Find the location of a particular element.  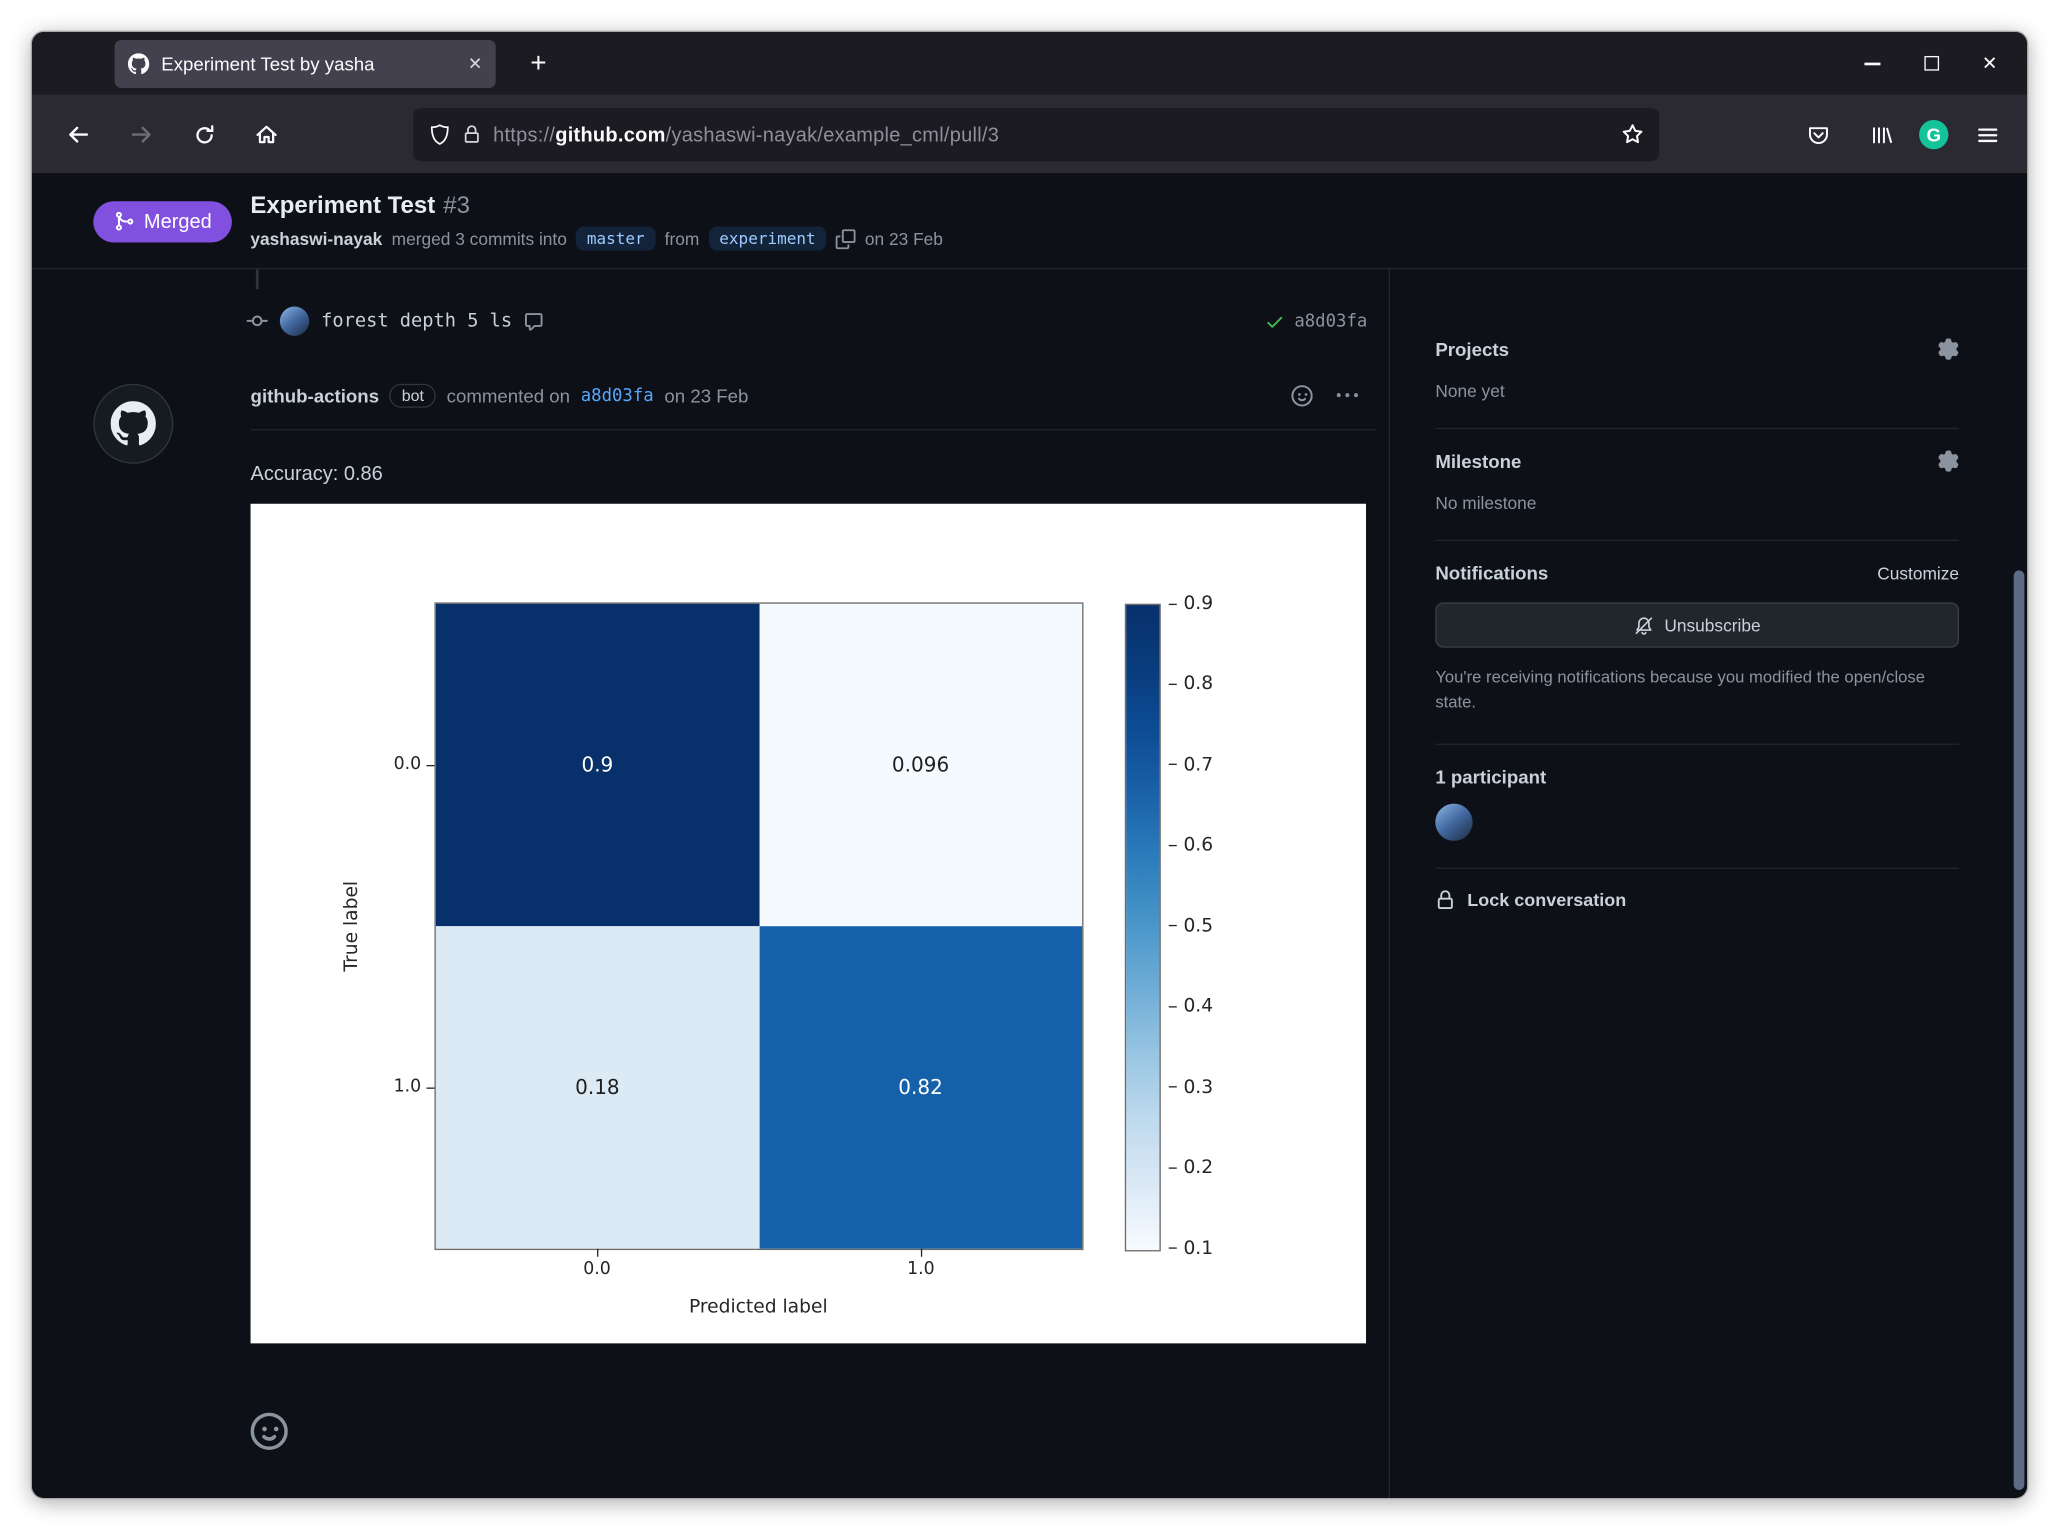

colorbar-tick-label: 0.8 is located at coordinates (1191, 684).